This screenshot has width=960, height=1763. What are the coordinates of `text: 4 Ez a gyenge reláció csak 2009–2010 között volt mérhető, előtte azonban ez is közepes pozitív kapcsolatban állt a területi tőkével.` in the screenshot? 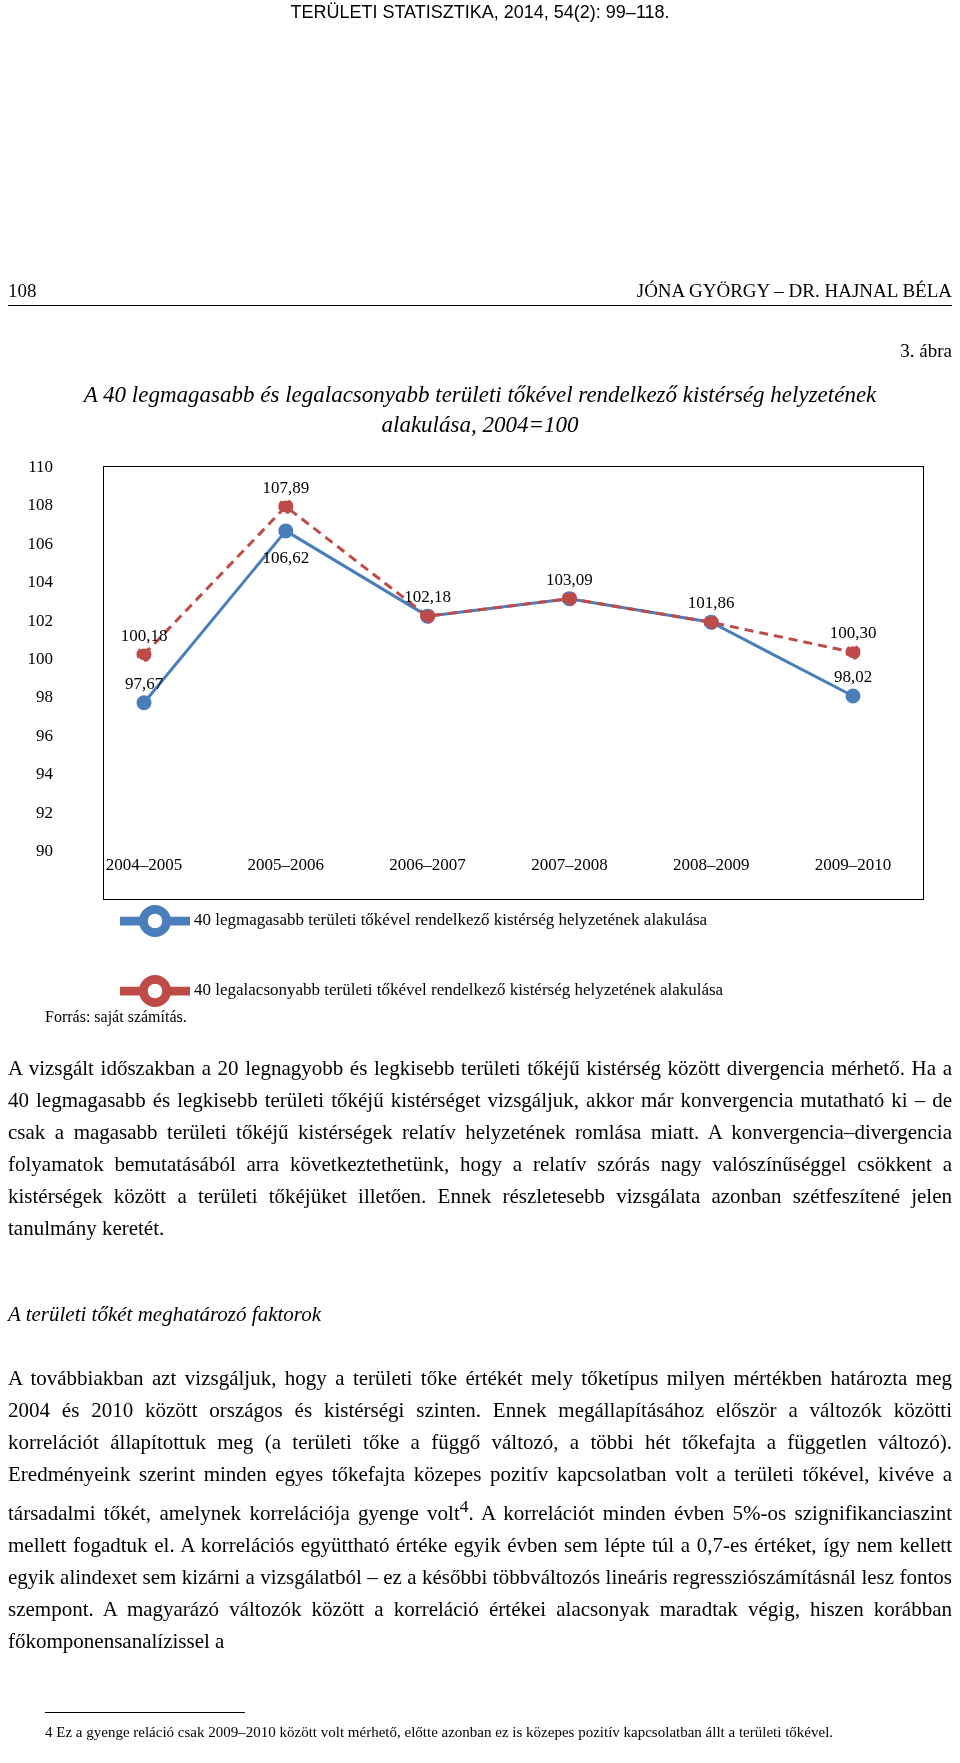 It's located at (440, 1732).